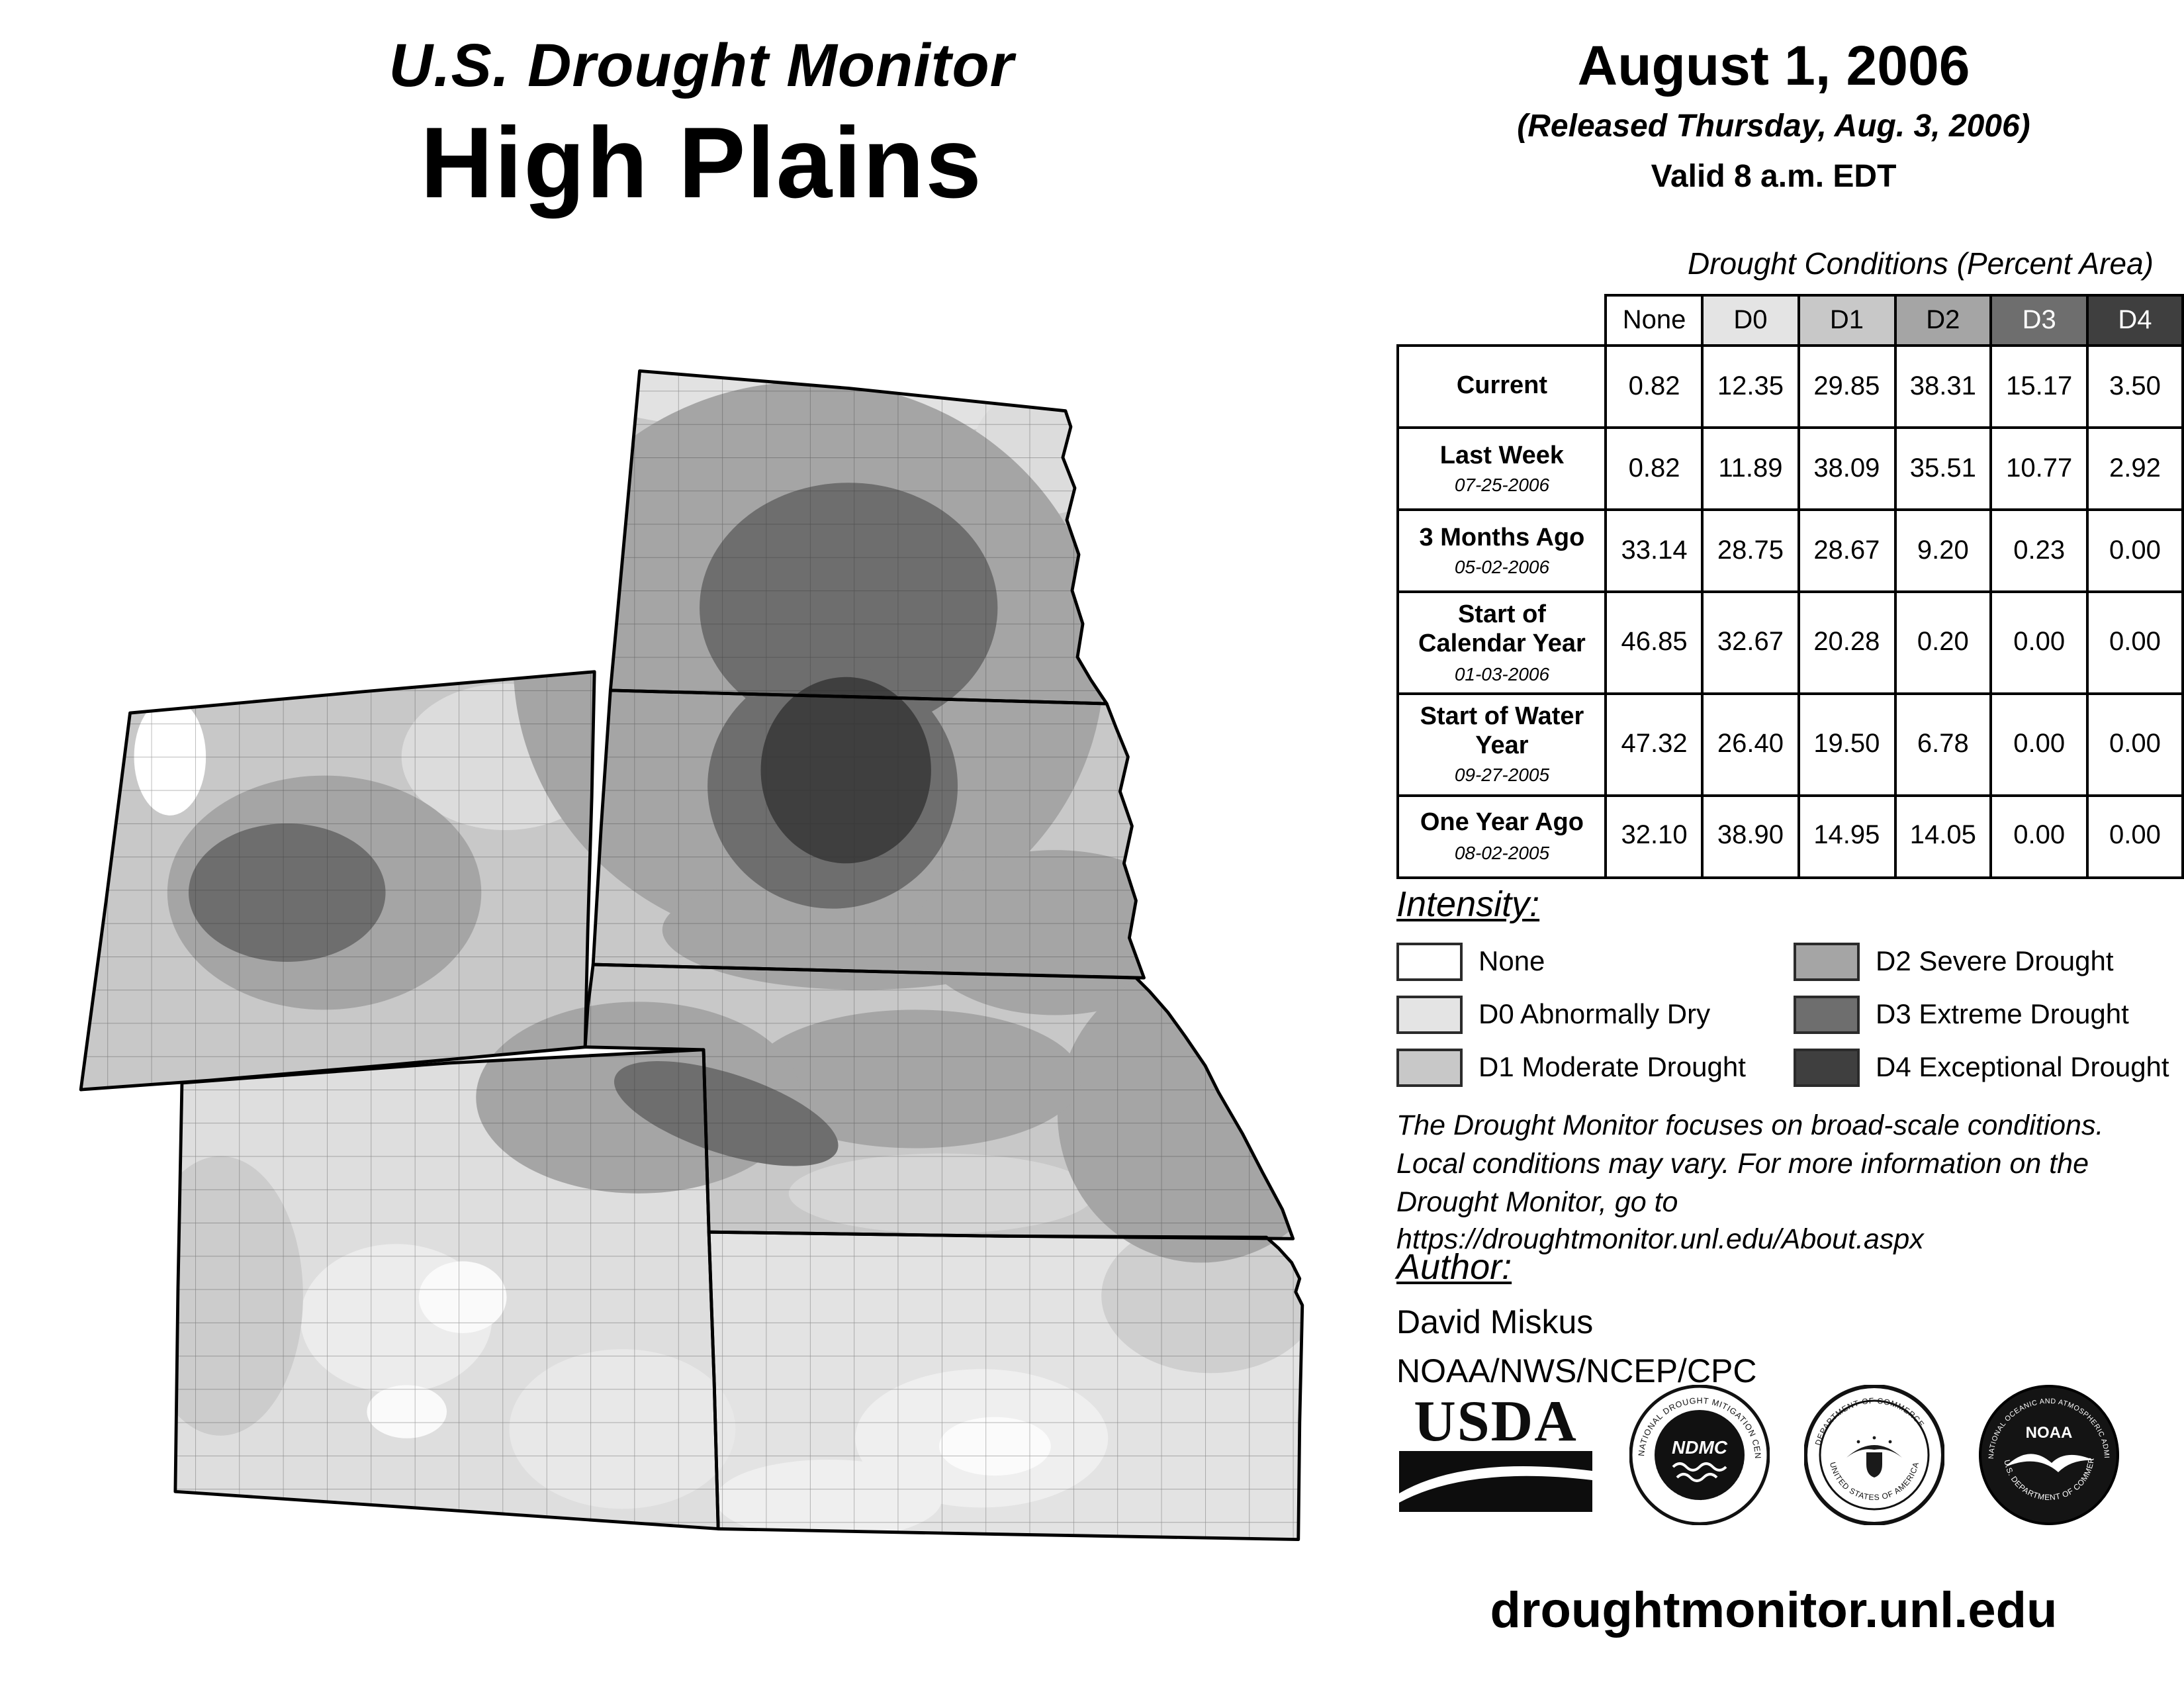  I want to click on author-heading: Author:, so click(1454, 1267).